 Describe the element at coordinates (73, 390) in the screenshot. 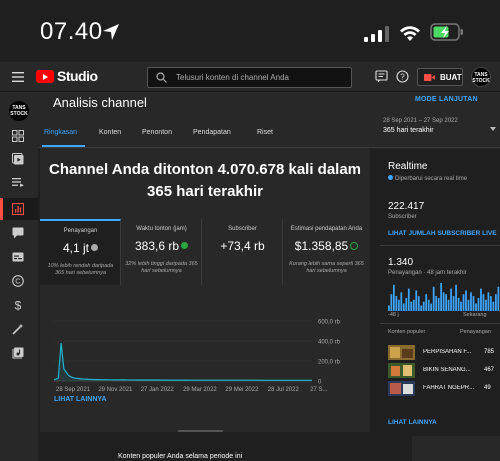

I see `x-tick-label: 28 Sep 2021` at that location.